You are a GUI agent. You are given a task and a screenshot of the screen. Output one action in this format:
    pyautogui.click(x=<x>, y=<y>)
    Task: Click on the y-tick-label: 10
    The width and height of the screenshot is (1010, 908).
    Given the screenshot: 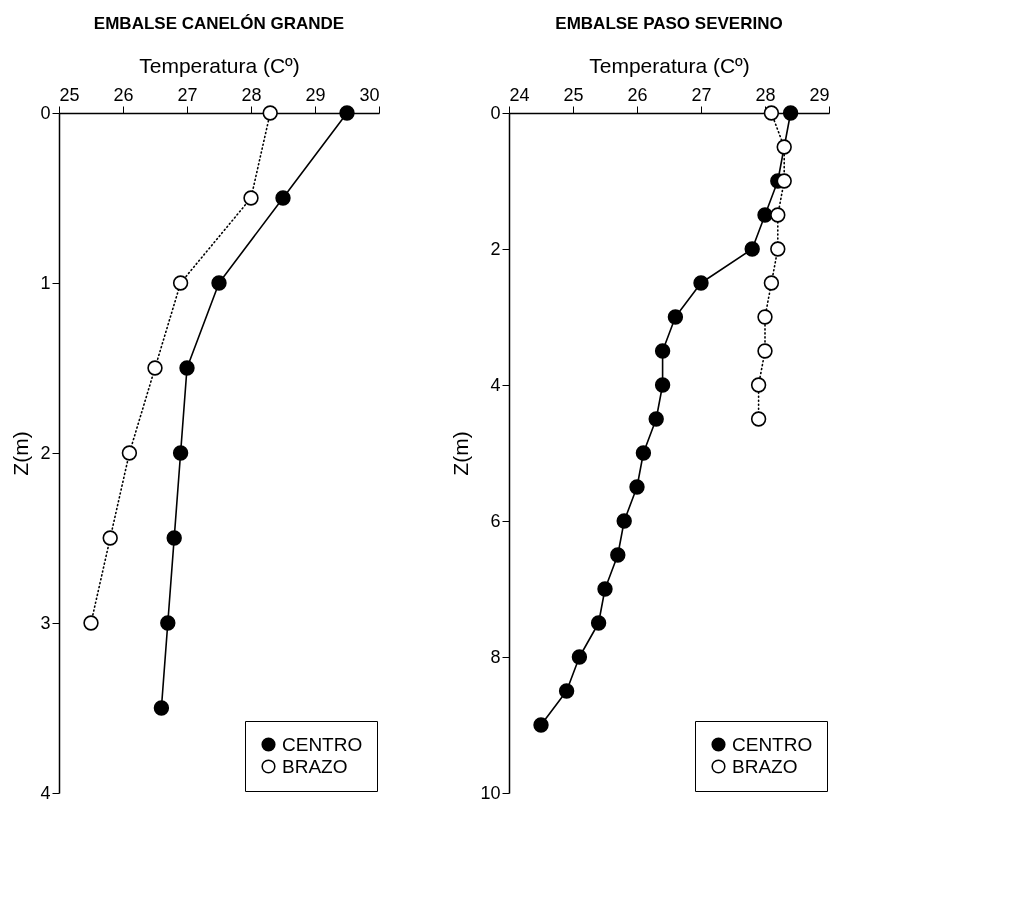 What is the action you would take?
    pyautogui.click(x=490, y=792)
    